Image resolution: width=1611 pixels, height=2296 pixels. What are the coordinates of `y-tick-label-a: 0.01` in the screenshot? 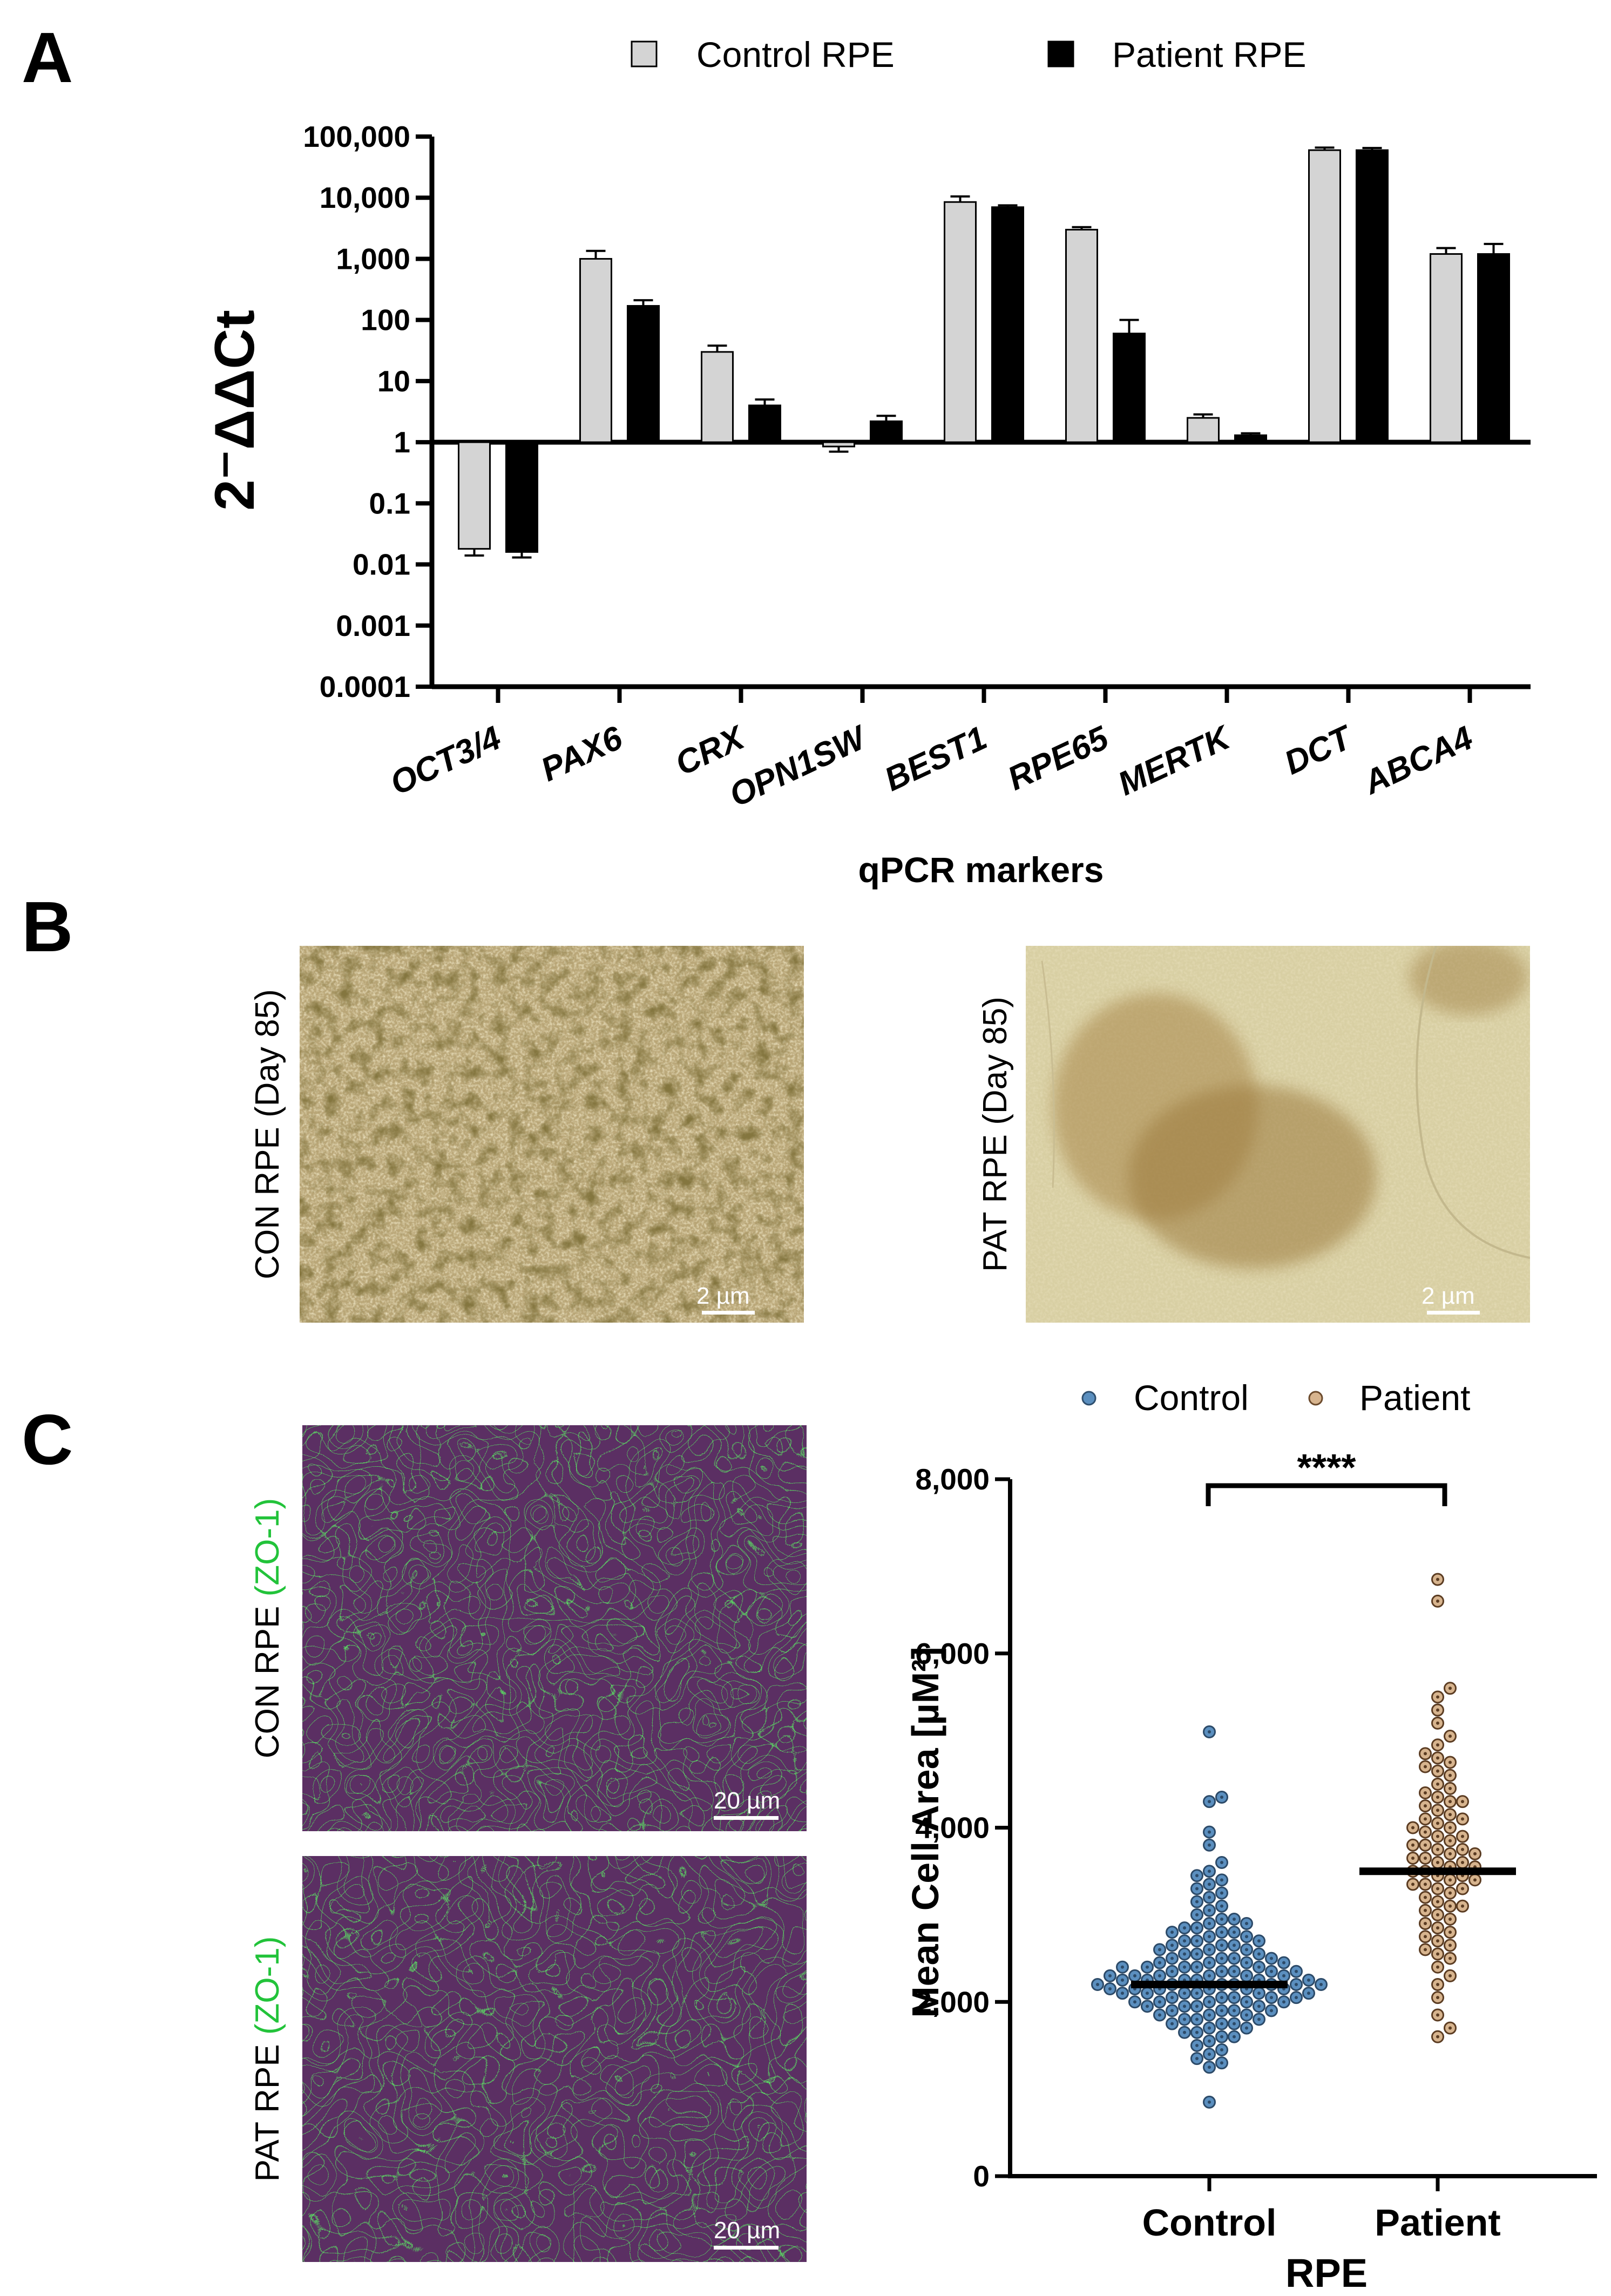 It's located at (381, 564).